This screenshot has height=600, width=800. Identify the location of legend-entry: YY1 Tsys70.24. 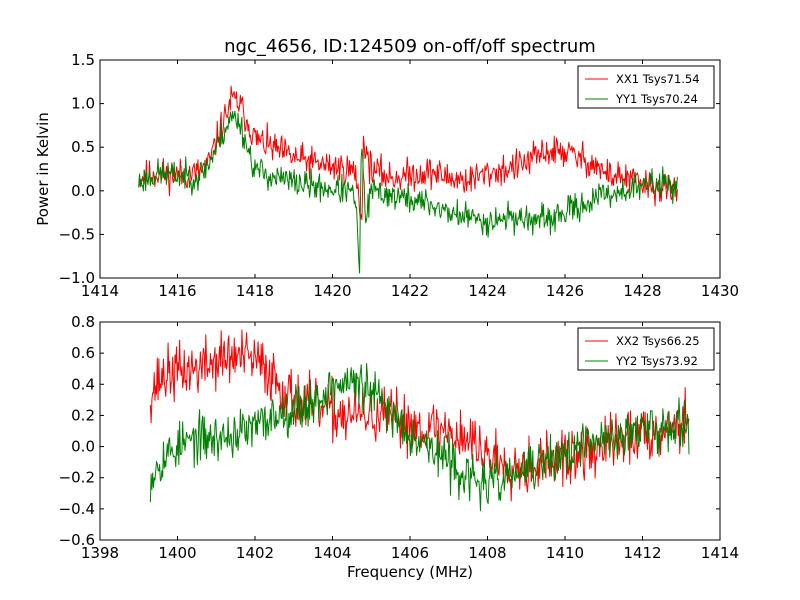
(656, 99).